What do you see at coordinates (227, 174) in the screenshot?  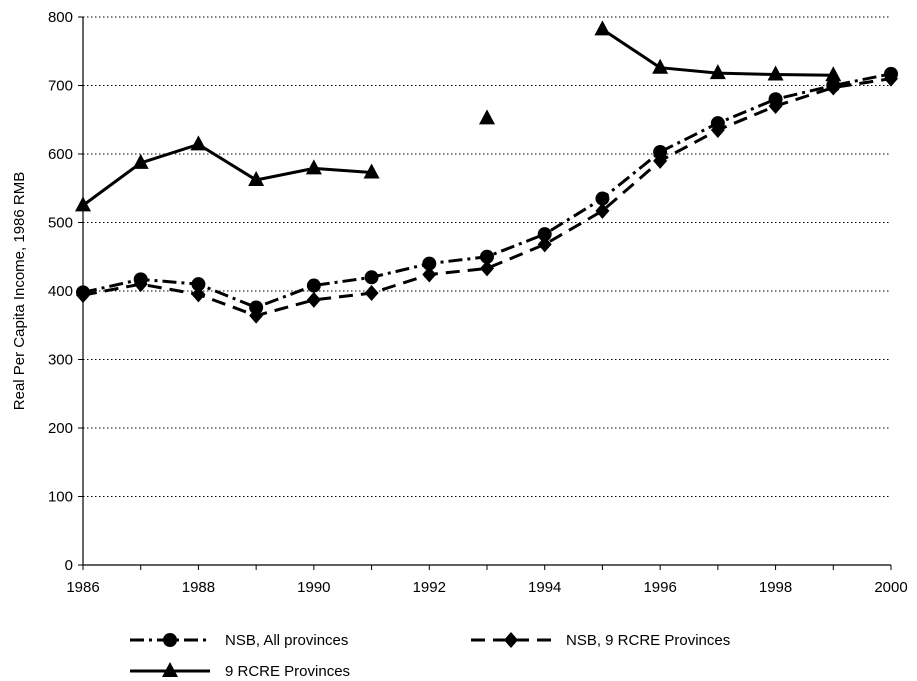 I see `series-line` at bounding box center [227, 174].